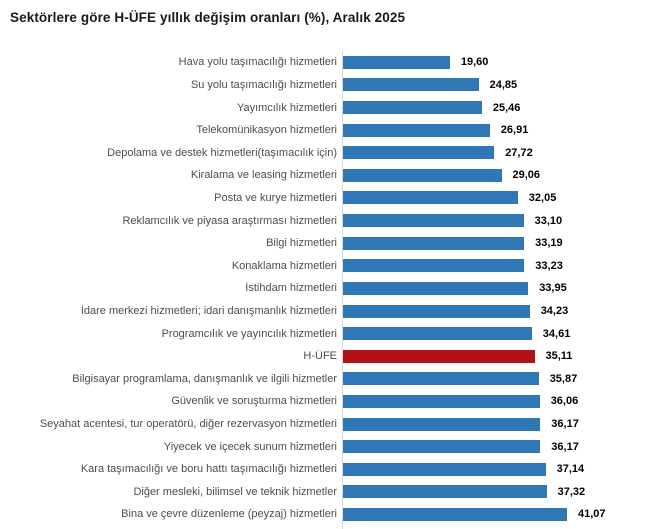 The width and height of the screenshot is (664, 529). I want to click on bar-area: 33,19, so click(503, 243).